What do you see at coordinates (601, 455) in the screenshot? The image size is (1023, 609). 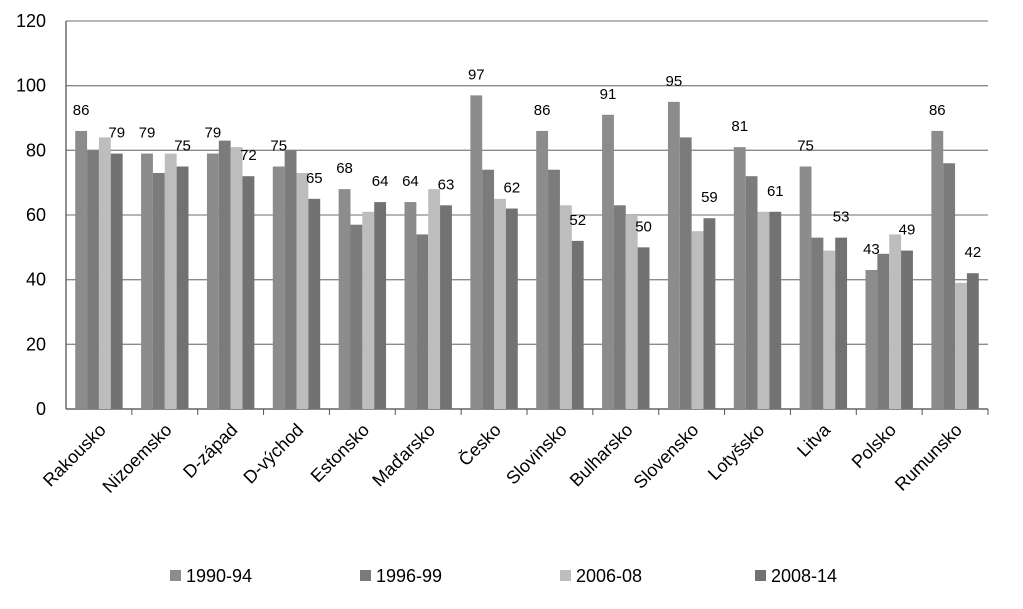 I see `x-tick-label: Bulharsko` at bounding box center [601, 455].